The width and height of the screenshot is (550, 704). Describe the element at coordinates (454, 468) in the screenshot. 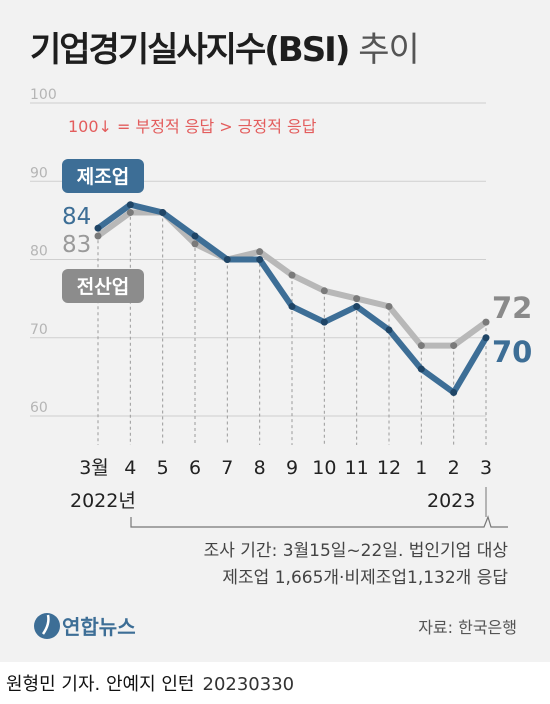

I see `x-tick-label: 2` at that location.